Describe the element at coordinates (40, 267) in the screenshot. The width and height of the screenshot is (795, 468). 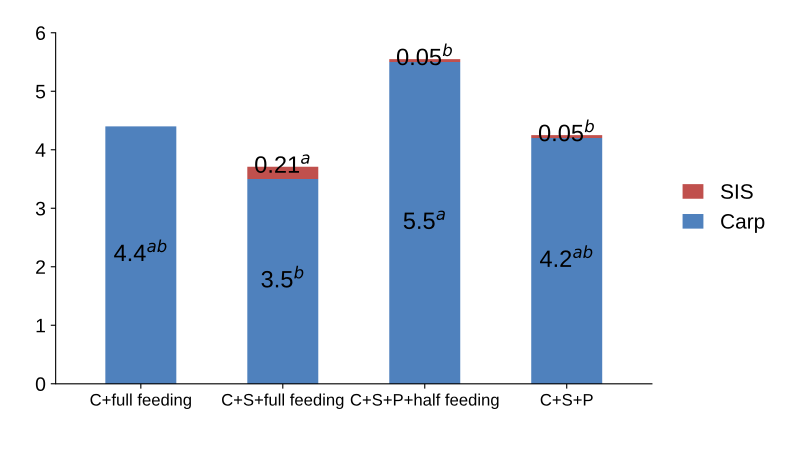
I see `y-tick-label: 2` at that location.